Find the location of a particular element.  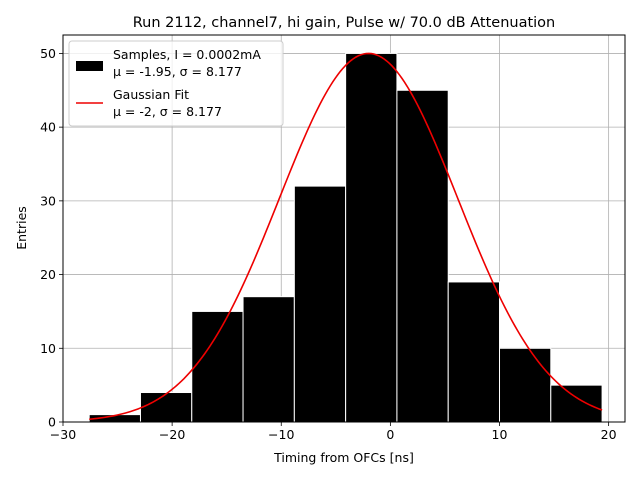

x-tick-label: 10 is located at coordinates (500, 434).